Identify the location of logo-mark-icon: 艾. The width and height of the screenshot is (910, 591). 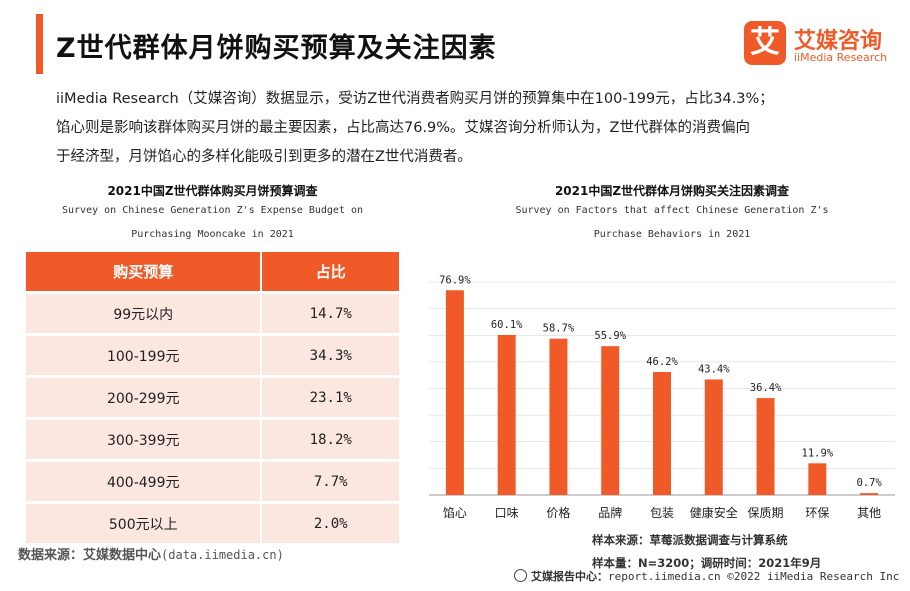
(765, 43).